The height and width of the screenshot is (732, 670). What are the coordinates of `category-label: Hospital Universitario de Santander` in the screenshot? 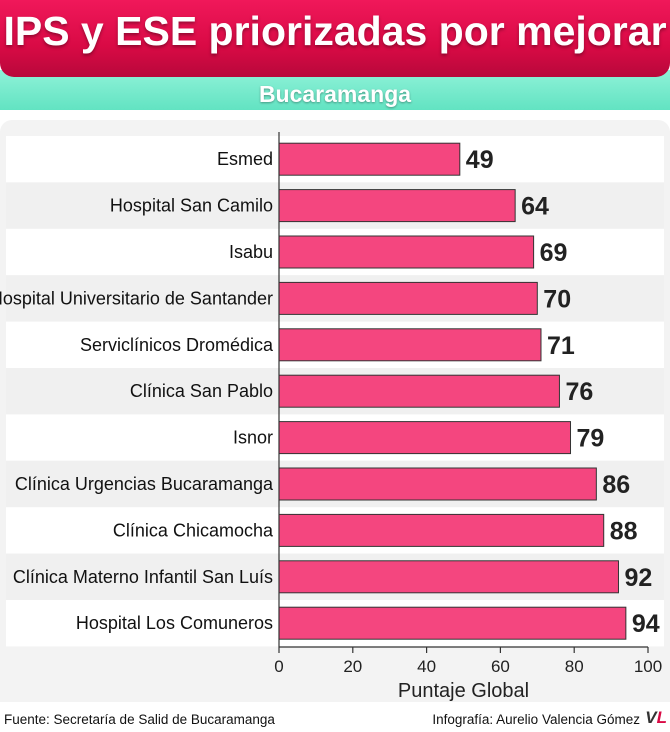 It's located at (136, 298).